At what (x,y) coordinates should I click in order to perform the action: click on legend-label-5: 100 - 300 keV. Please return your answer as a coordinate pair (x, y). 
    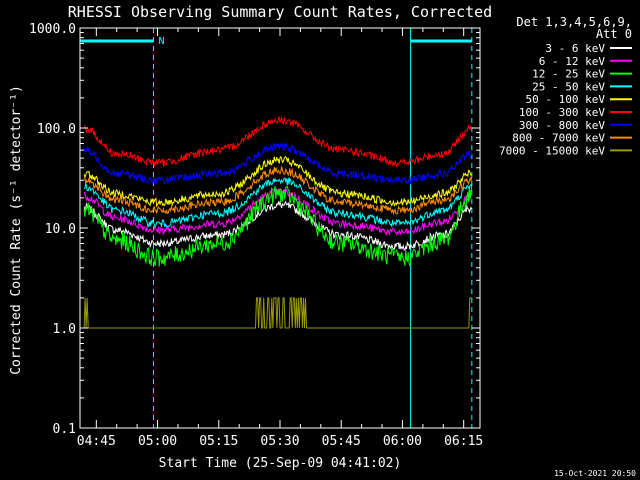
    Looking at the image, I should click on (562, 112).